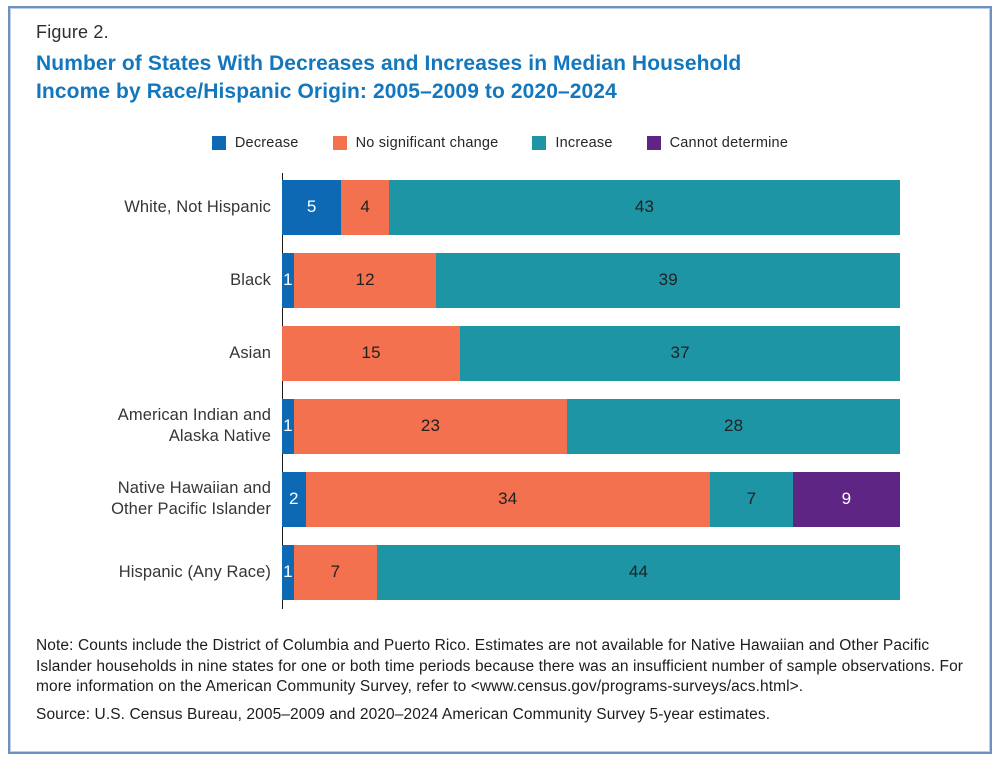 The image size is (1000, 764). Describe the element at coordinates (539, 142) in the screenshot. I see `legend-swatch-increase` at that location.